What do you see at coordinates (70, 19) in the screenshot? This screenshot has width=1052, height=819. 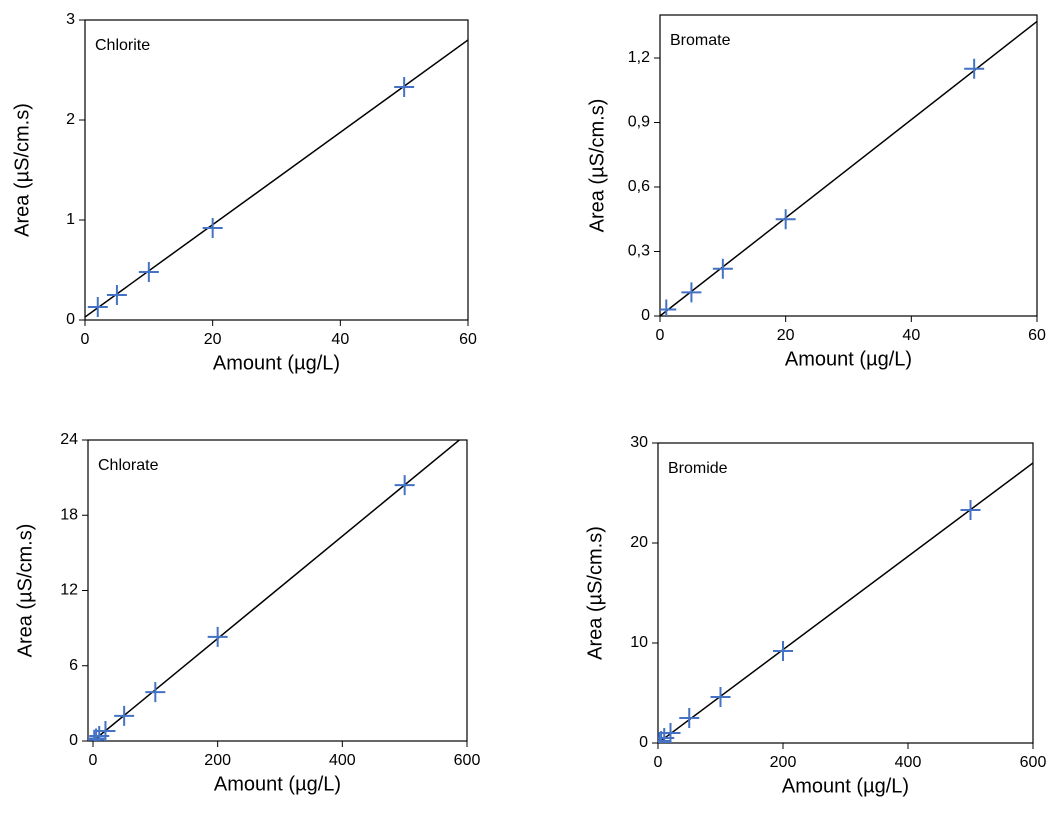 I see `y-tick-label: 3` at bounding box center [70, 19].